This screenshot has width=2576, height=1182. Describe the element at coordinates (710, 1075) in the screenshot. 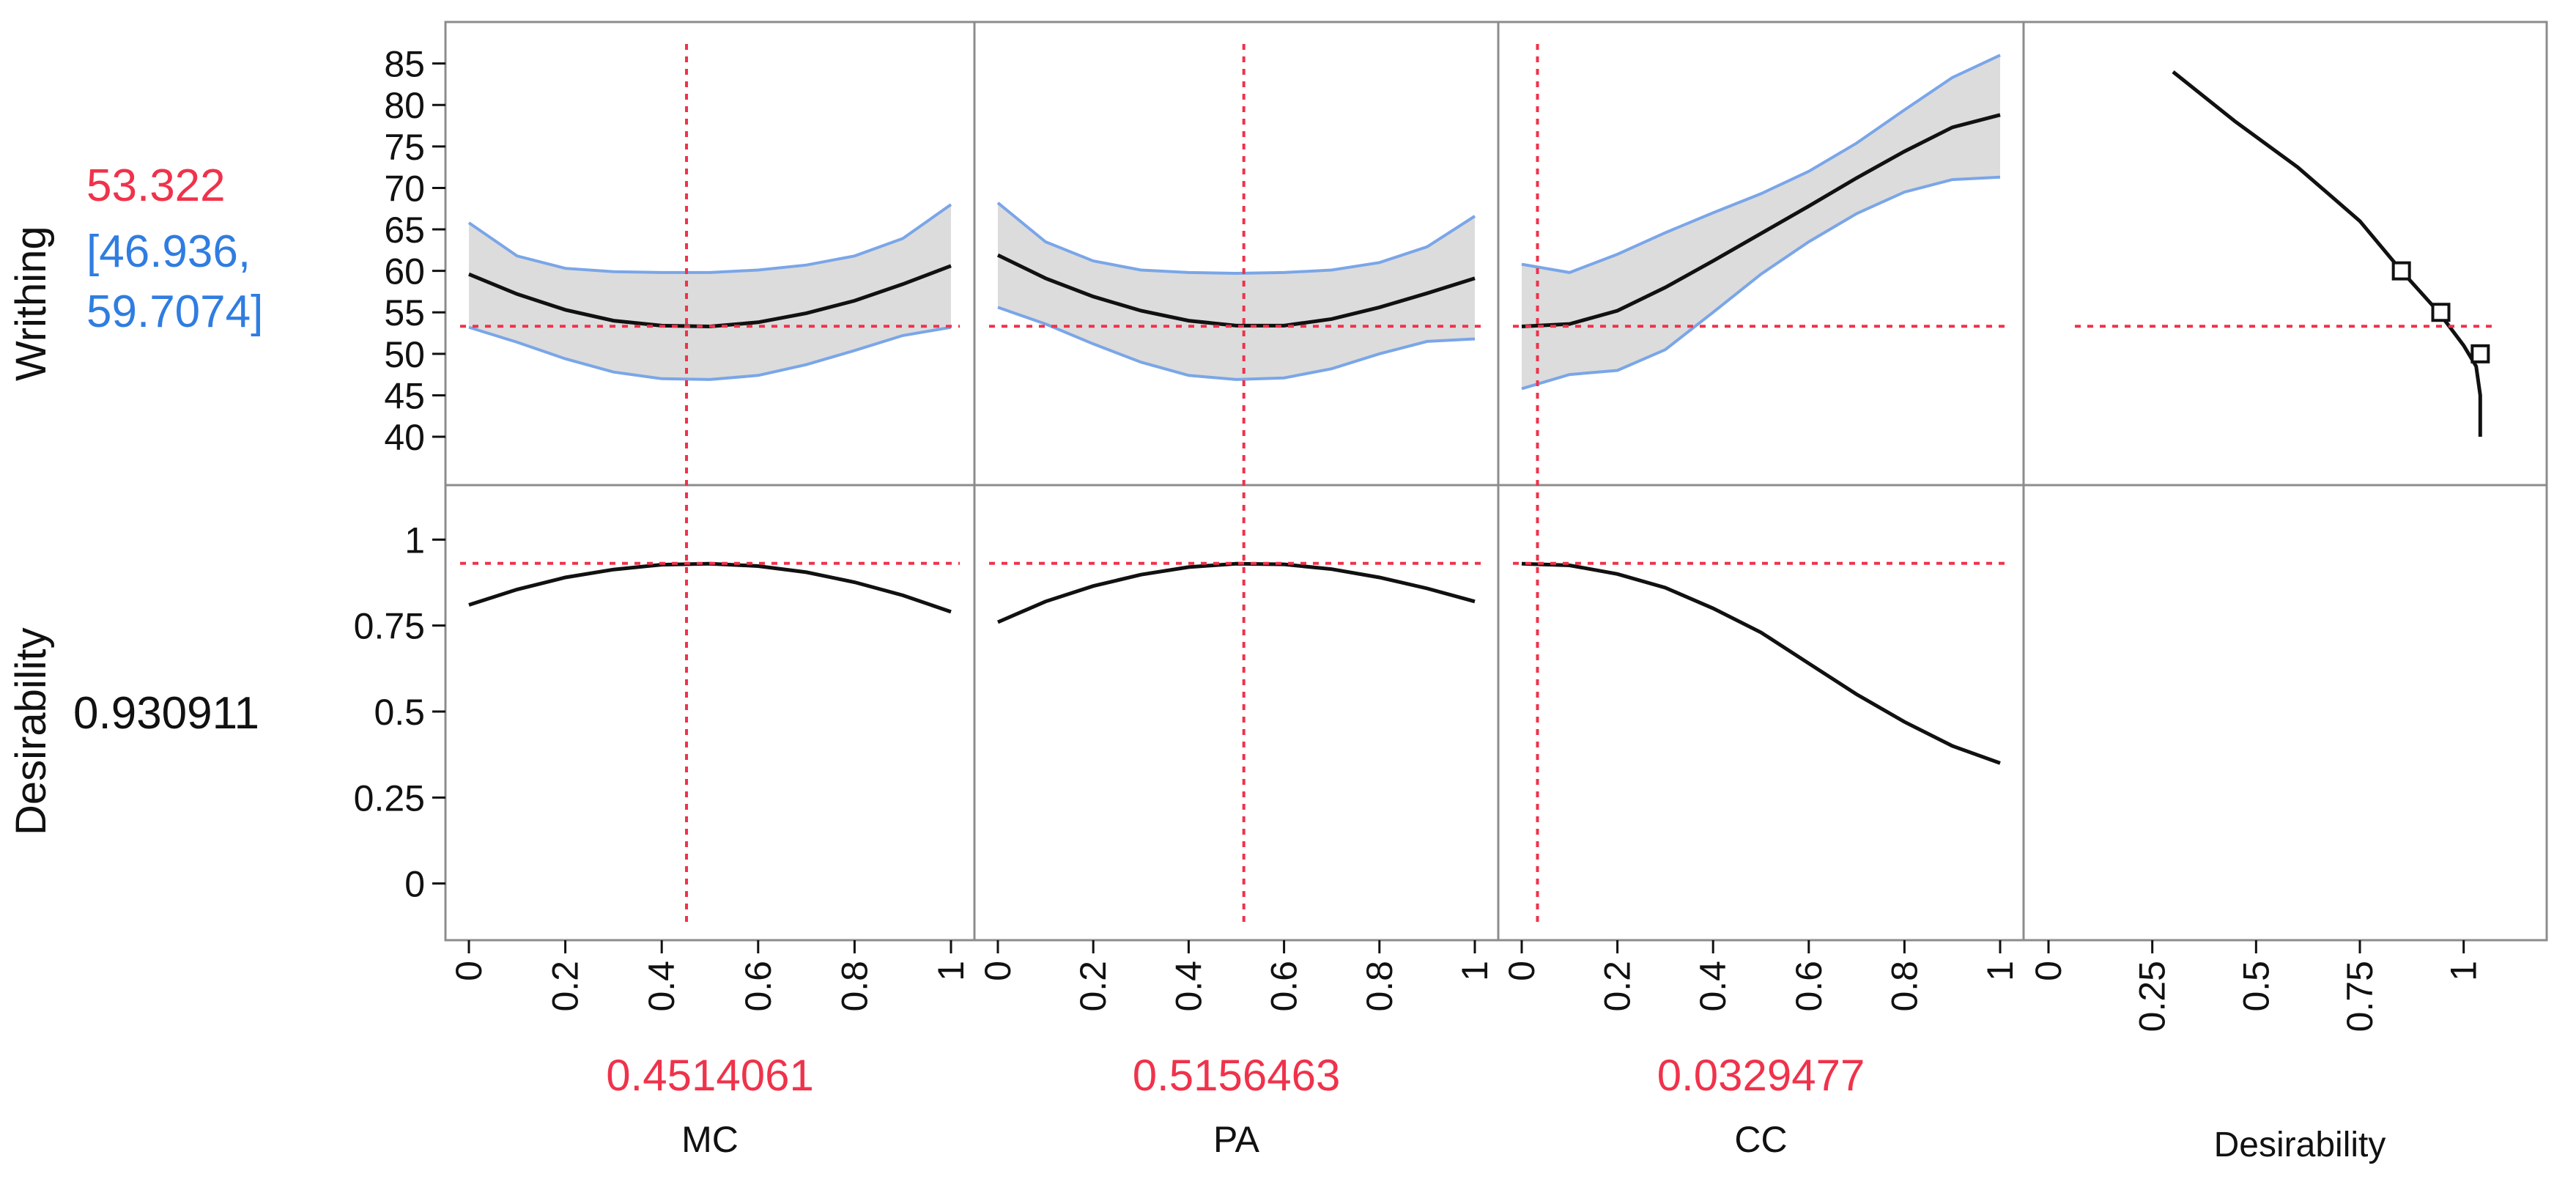

I see `current-value-label-mc: 0.4514061` at that location.